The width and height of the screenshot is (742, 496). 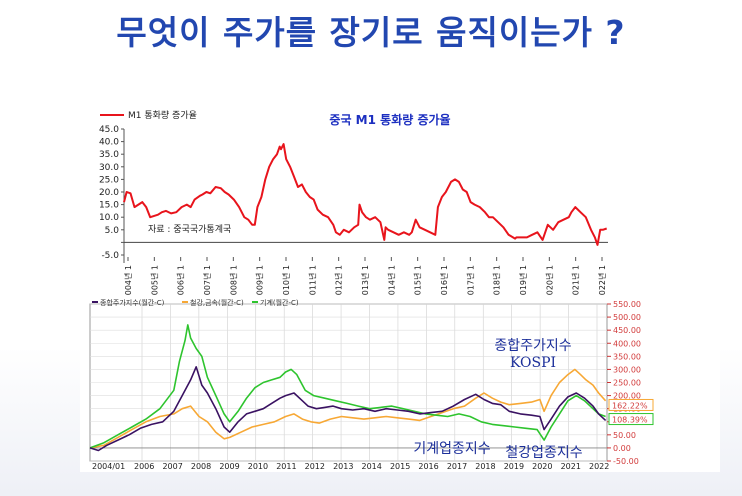 What do you see at coordinates (229, 466) in the screenshot?
I see `x-tick-label: 2009` at bounding box center [229, 466].